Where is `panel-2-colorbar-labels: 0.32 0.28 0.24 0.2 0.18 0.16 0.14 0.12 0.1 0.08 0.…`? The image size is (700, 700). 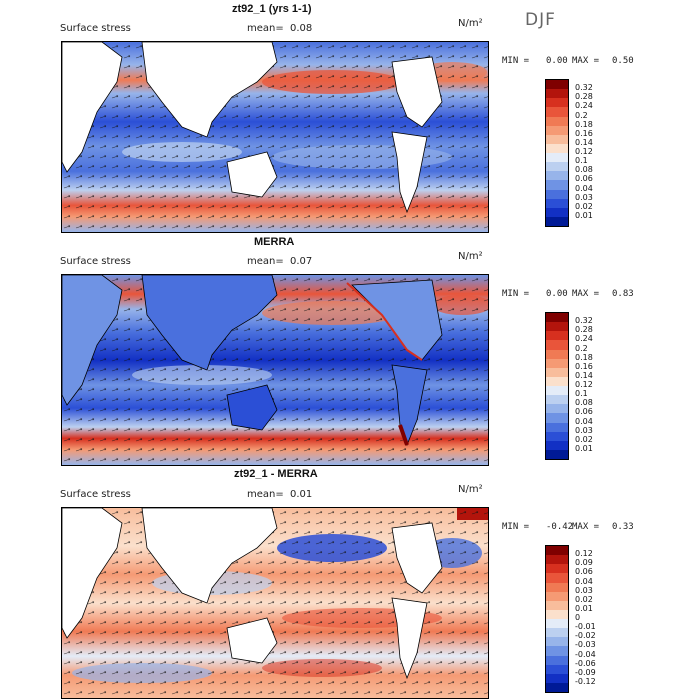 panel-2-colorbar-labels: 0.32 0.28 0.24 0.2 0.18 0.16 0.14 0.12 0.1 0.08 0.… is located at coordinates (595, 385).